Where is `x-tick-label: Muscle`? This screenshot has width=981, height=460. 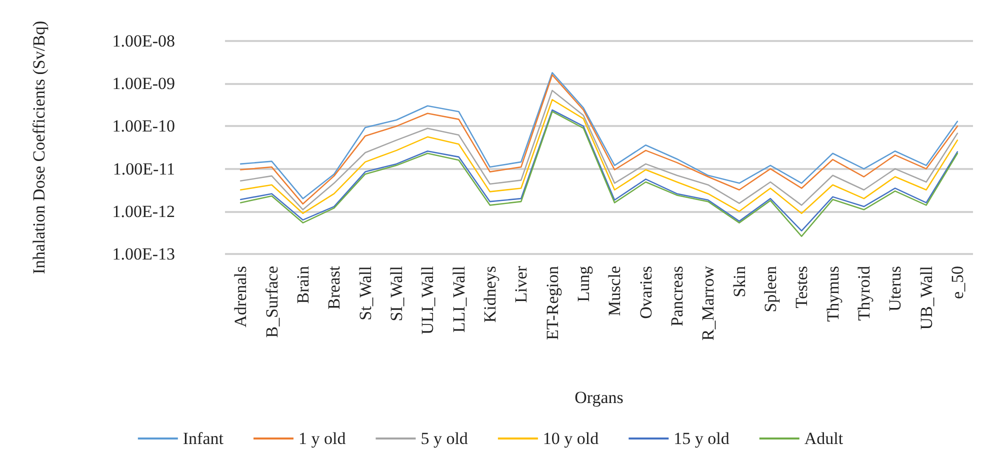 x-tick-label: Muscle is located at coordinates (614, 291).